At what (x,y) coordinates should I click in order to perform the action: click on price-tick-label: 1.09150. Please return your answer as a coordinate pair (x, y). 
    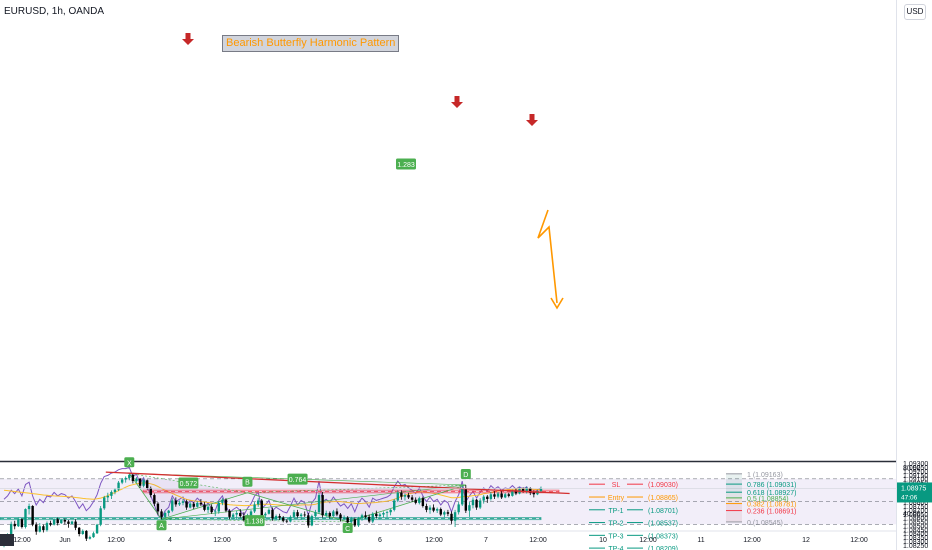
    Looking at the image, I should click on (915, 476).